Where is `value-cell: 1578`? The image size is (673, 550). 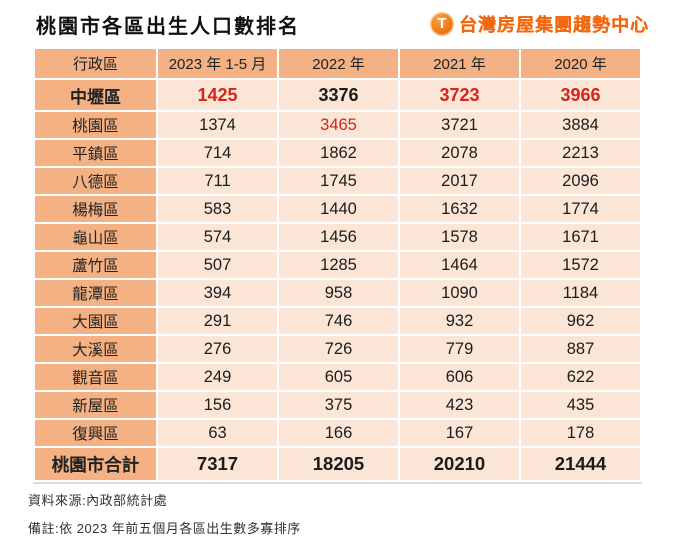
value-cell: 1578 is located at coordinates (459, 237).